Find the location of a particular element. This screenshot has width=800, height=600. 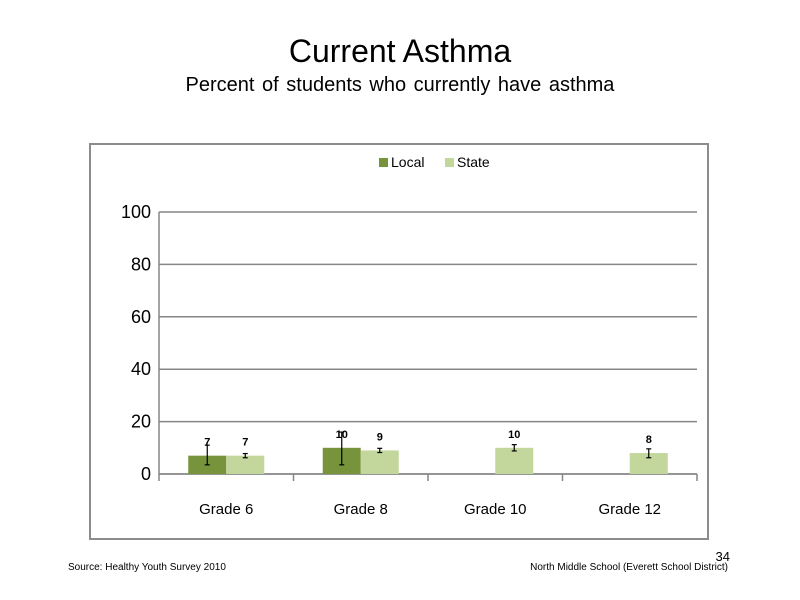

legend-swatch-state is located at coordinates (449, 162).